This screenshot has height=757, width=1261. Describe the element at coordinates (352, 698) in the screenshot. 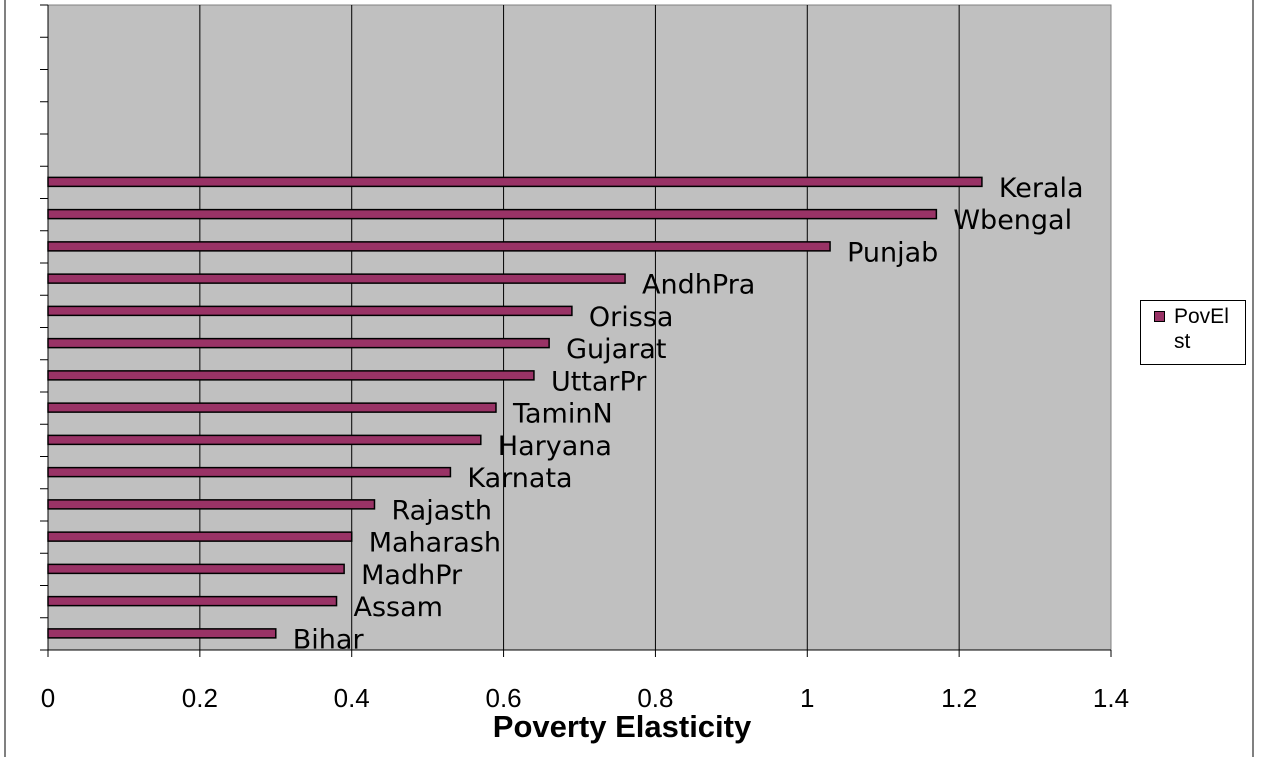

I see `x-tick-label: 0.4` at that location.